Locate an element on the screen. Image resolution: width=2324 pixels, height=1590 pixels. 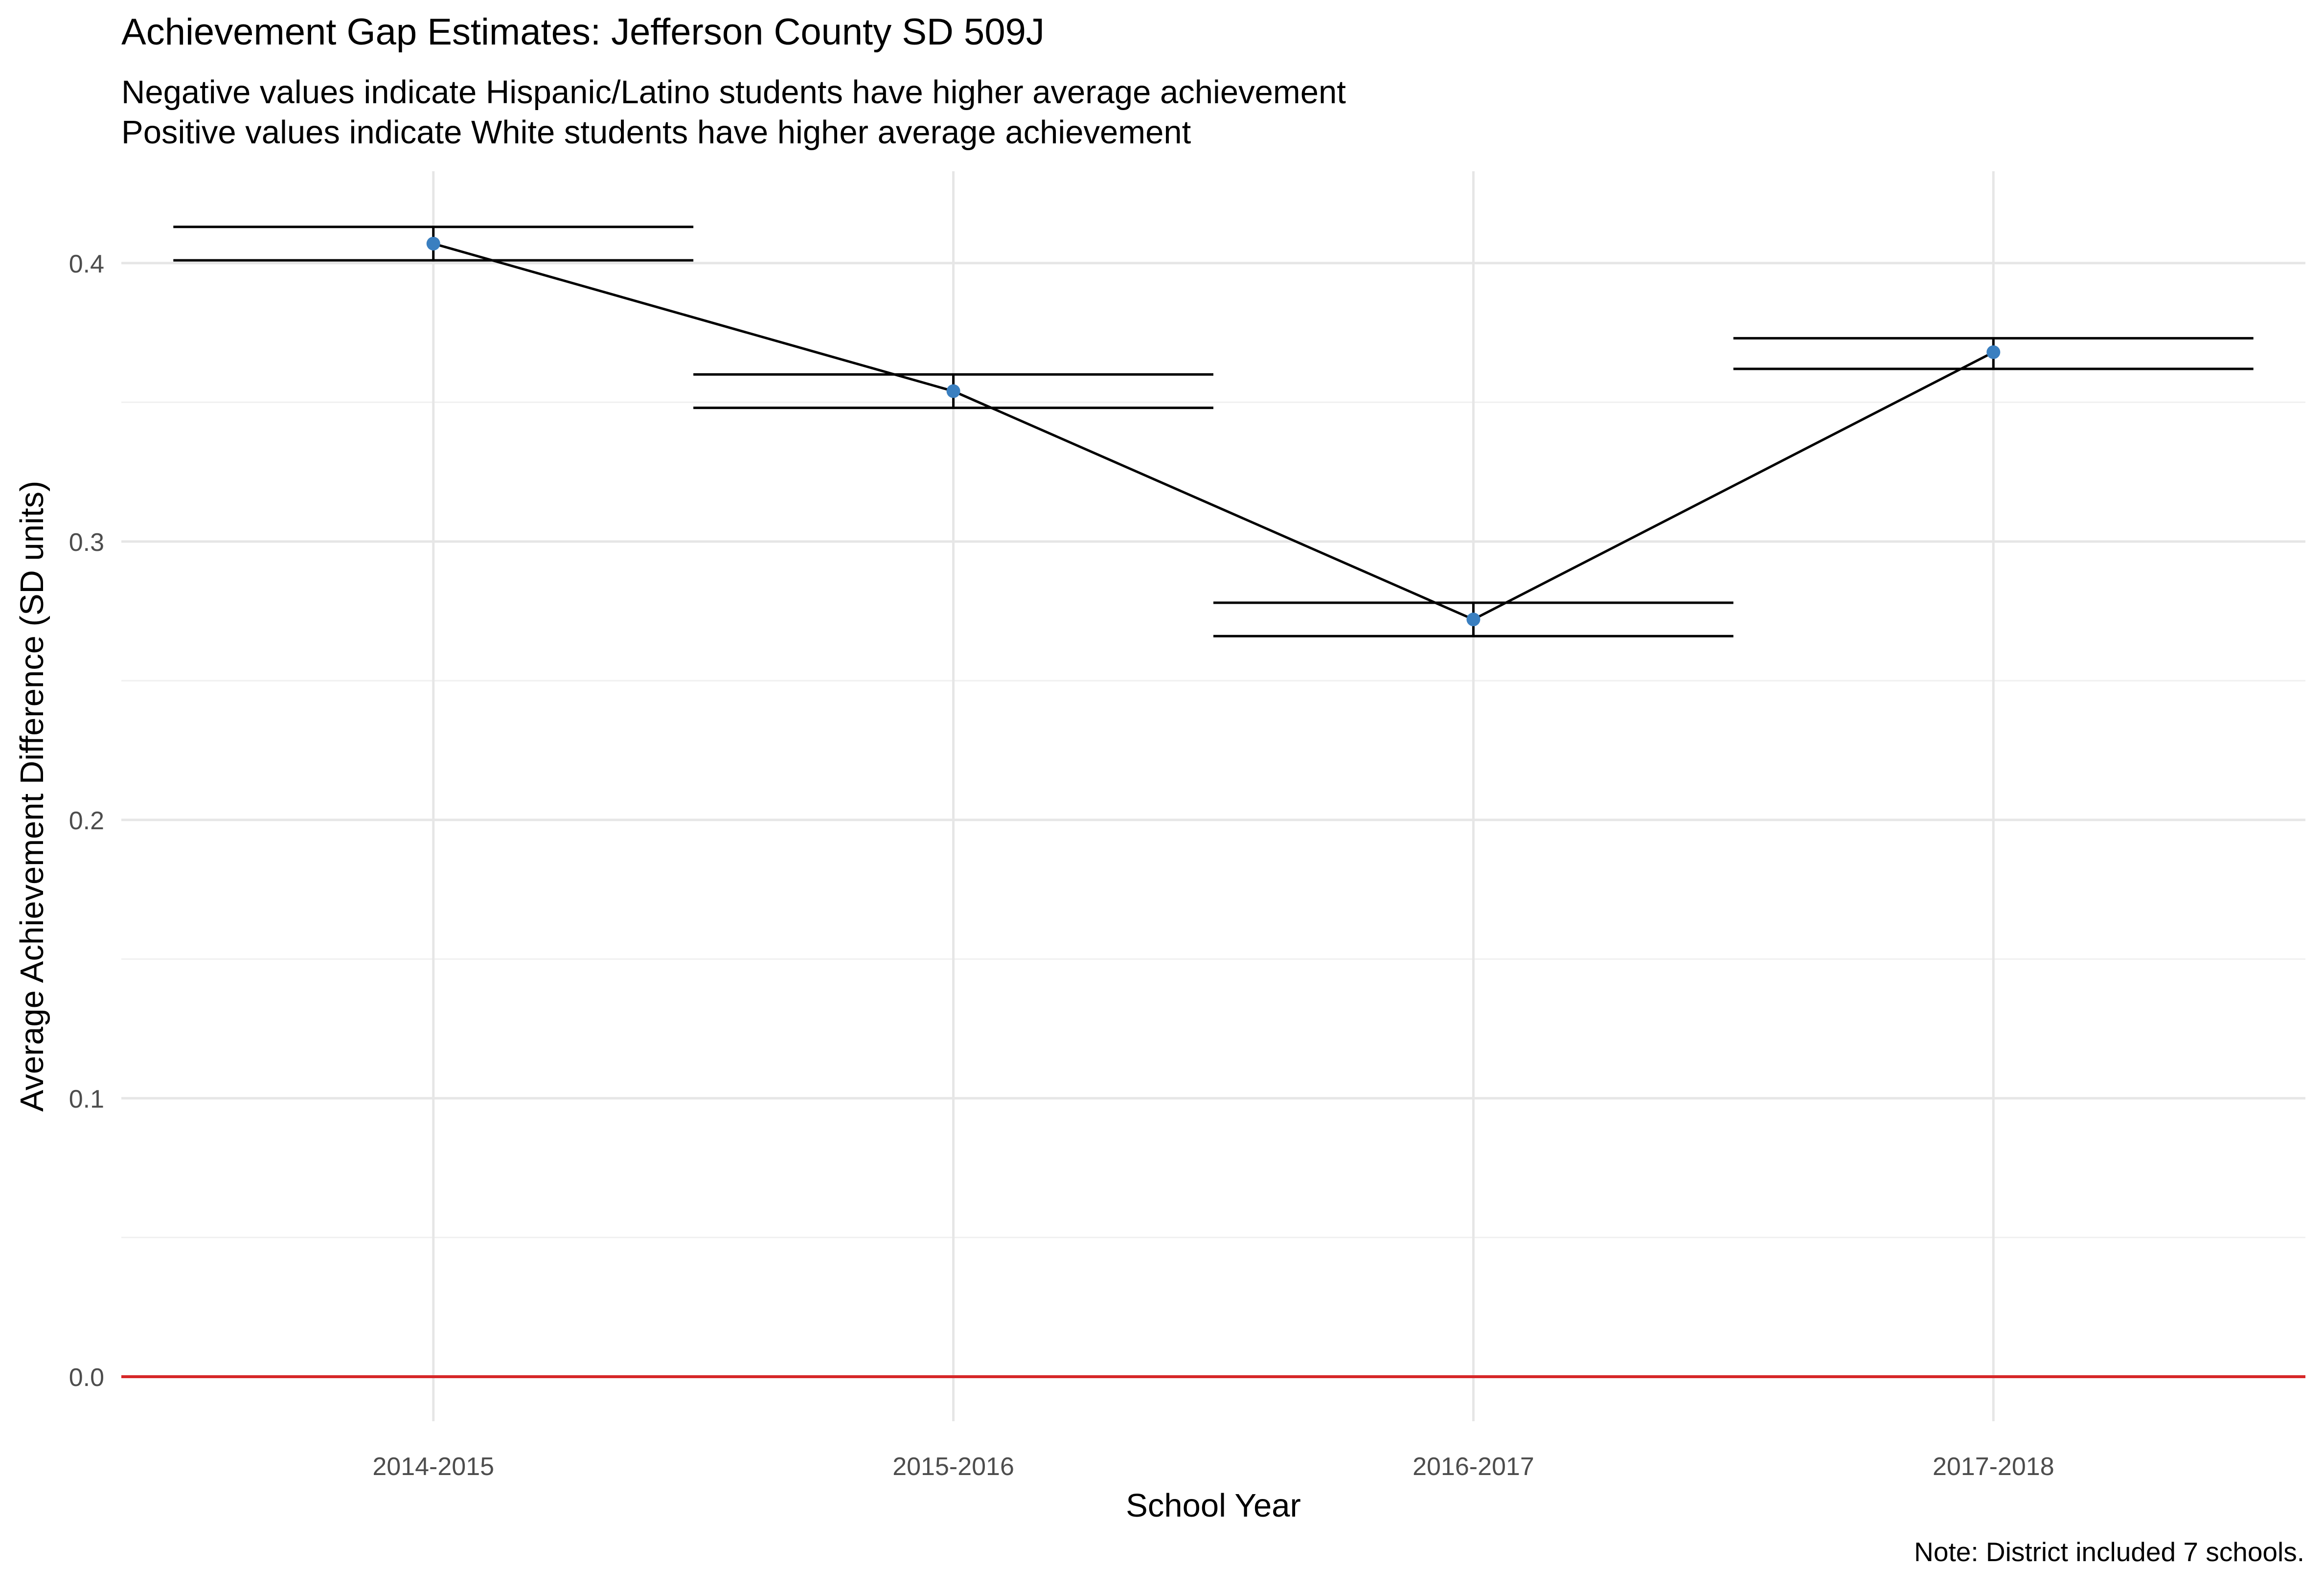
y-tick-label: 0.4 is located at coordinates (86, 264).